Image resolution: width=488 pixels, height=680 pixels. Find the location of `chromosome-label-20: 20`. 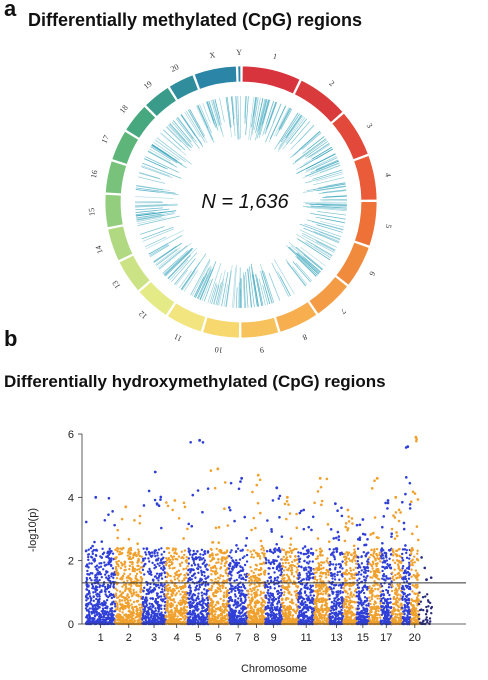

chromosome-label-20: 20 is located at coordinates (174, 68).